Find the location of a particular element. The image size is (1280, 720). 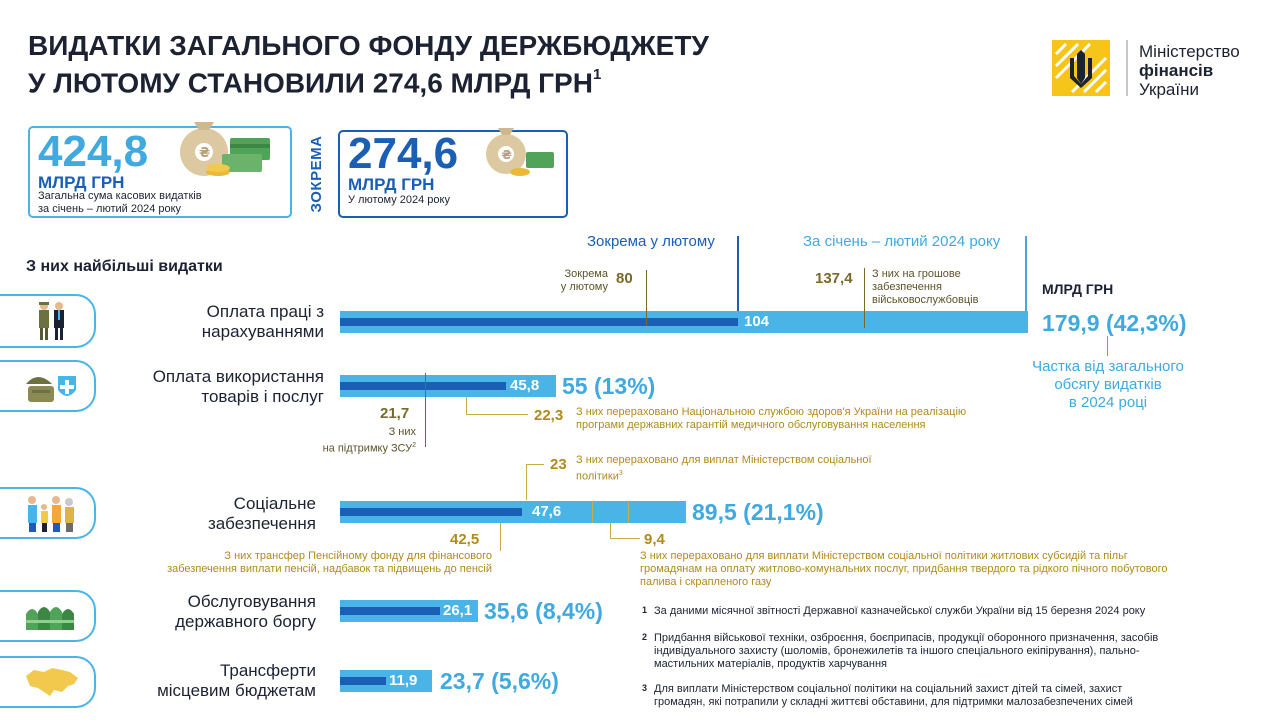

category-label-line-2: державного боргу is located at coordinates (245, 621).